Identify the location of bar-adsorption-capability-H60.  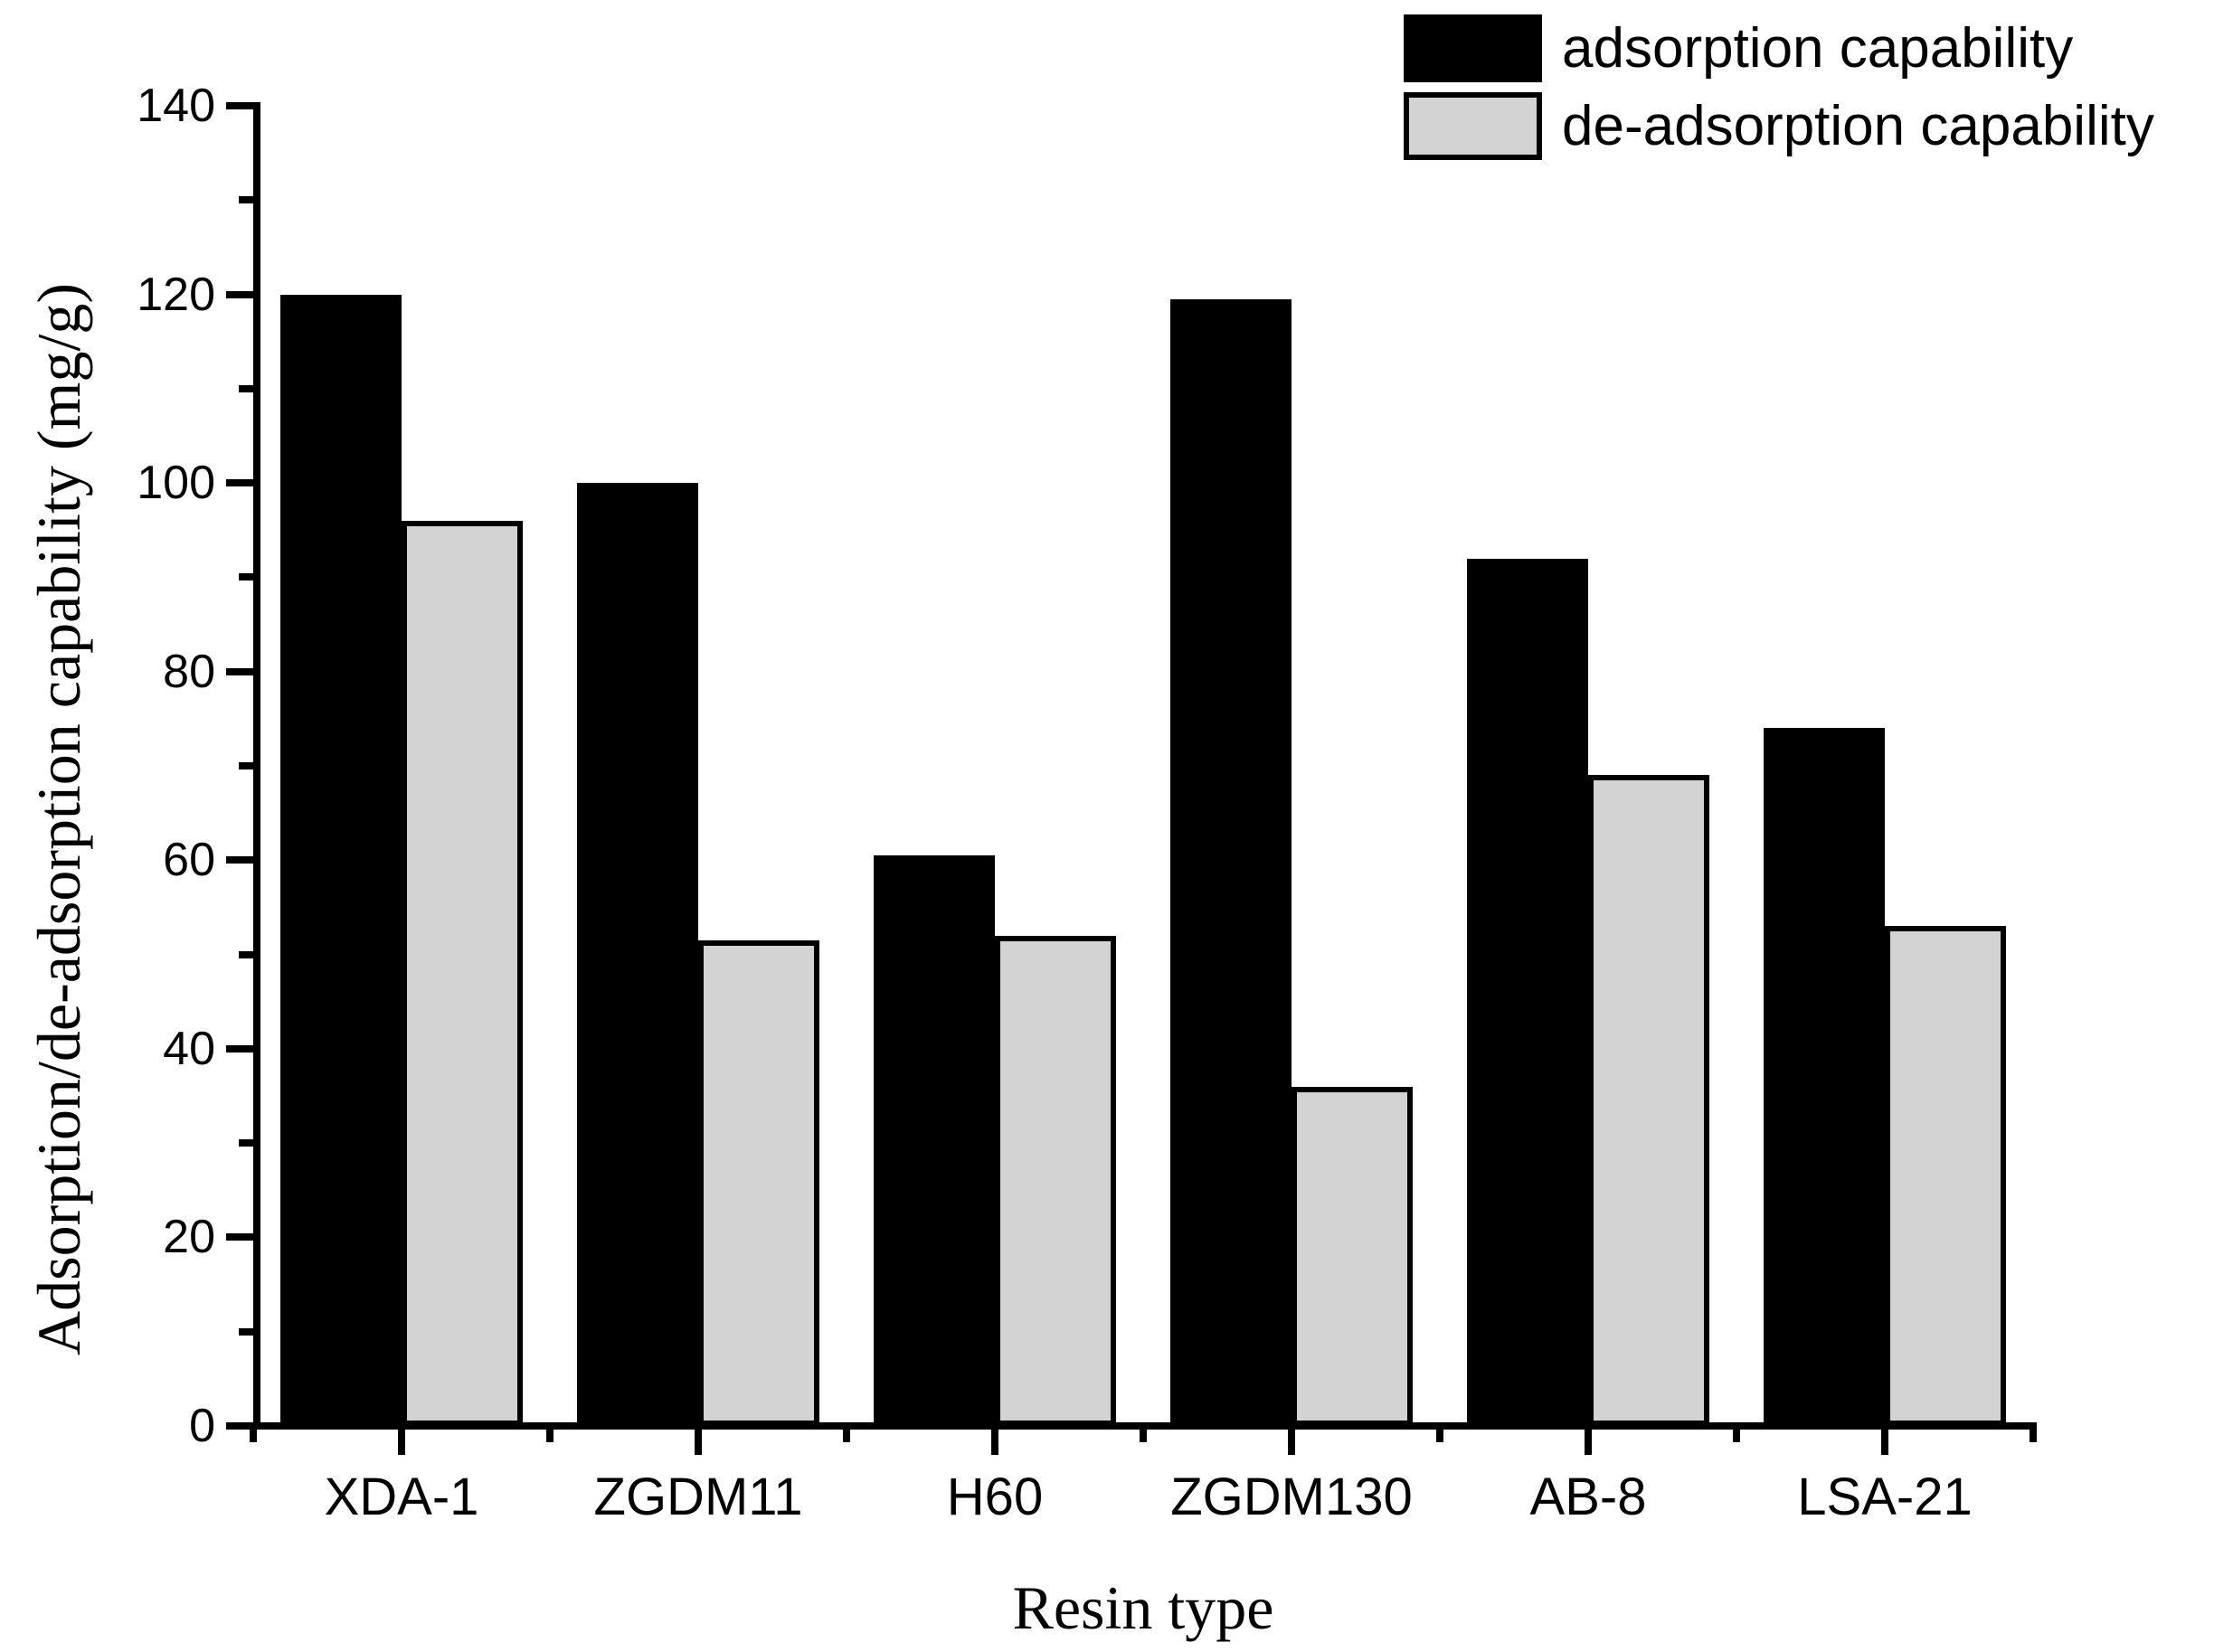
(934, 1140).